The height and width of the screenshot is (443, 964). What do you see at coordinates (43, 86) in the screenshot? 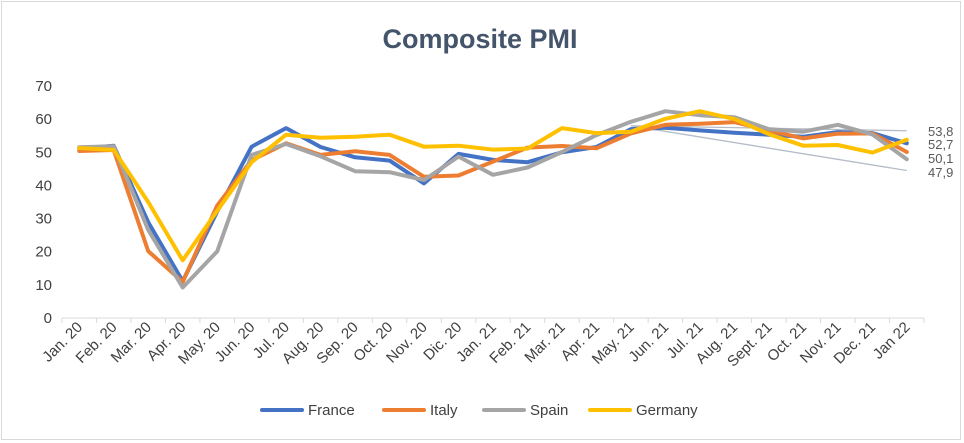
I see `y-tick-label: 70` at bounding box center [43, 86].